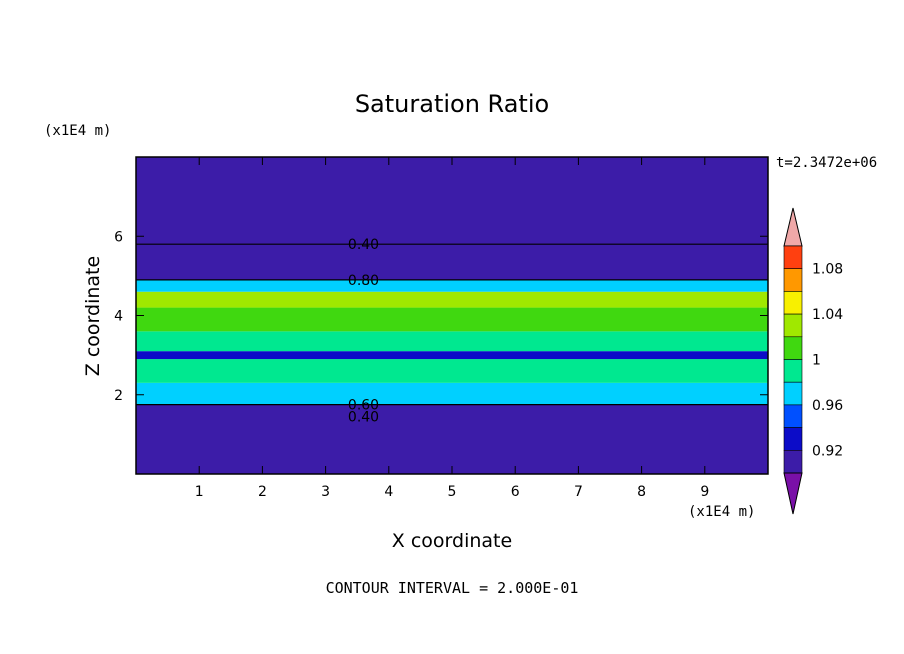 The height and width of the screenshot is (654, 904). Describe the element at coordinates (77, 131) in the screenshot. I see `y-unit-label: (x1E4 m)` at that location.